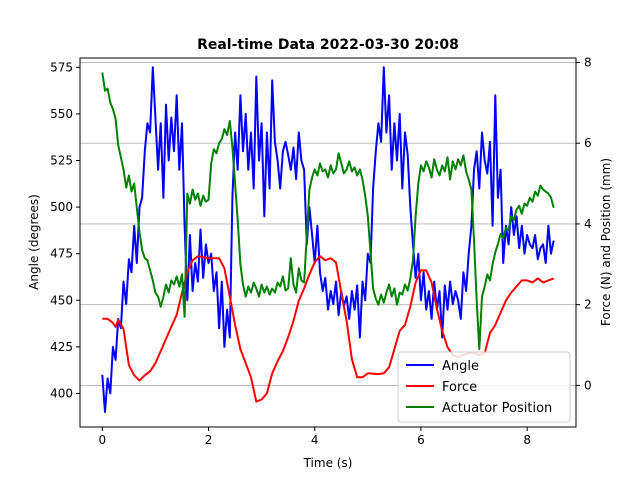 The image size is (640, 480). I want to click on y-axis-right: 0 2 4 6 8, so click(584, 223).